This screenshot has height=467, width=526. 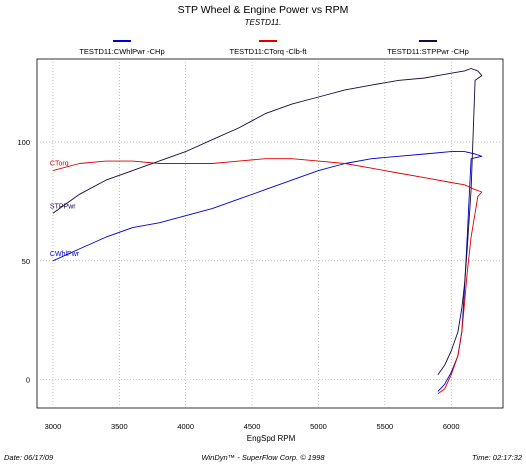 What do you see at coordinates (263, 22) in the screenshot?
I see `chart-subtitle: TESTD11.` at bounding box center [263, 22].